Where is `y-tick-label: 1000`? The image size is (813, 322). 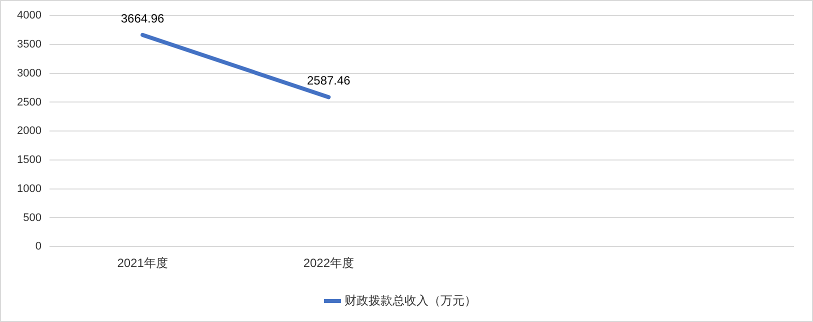 y-tick-label: 1000 is located at coordinates (29, 188).